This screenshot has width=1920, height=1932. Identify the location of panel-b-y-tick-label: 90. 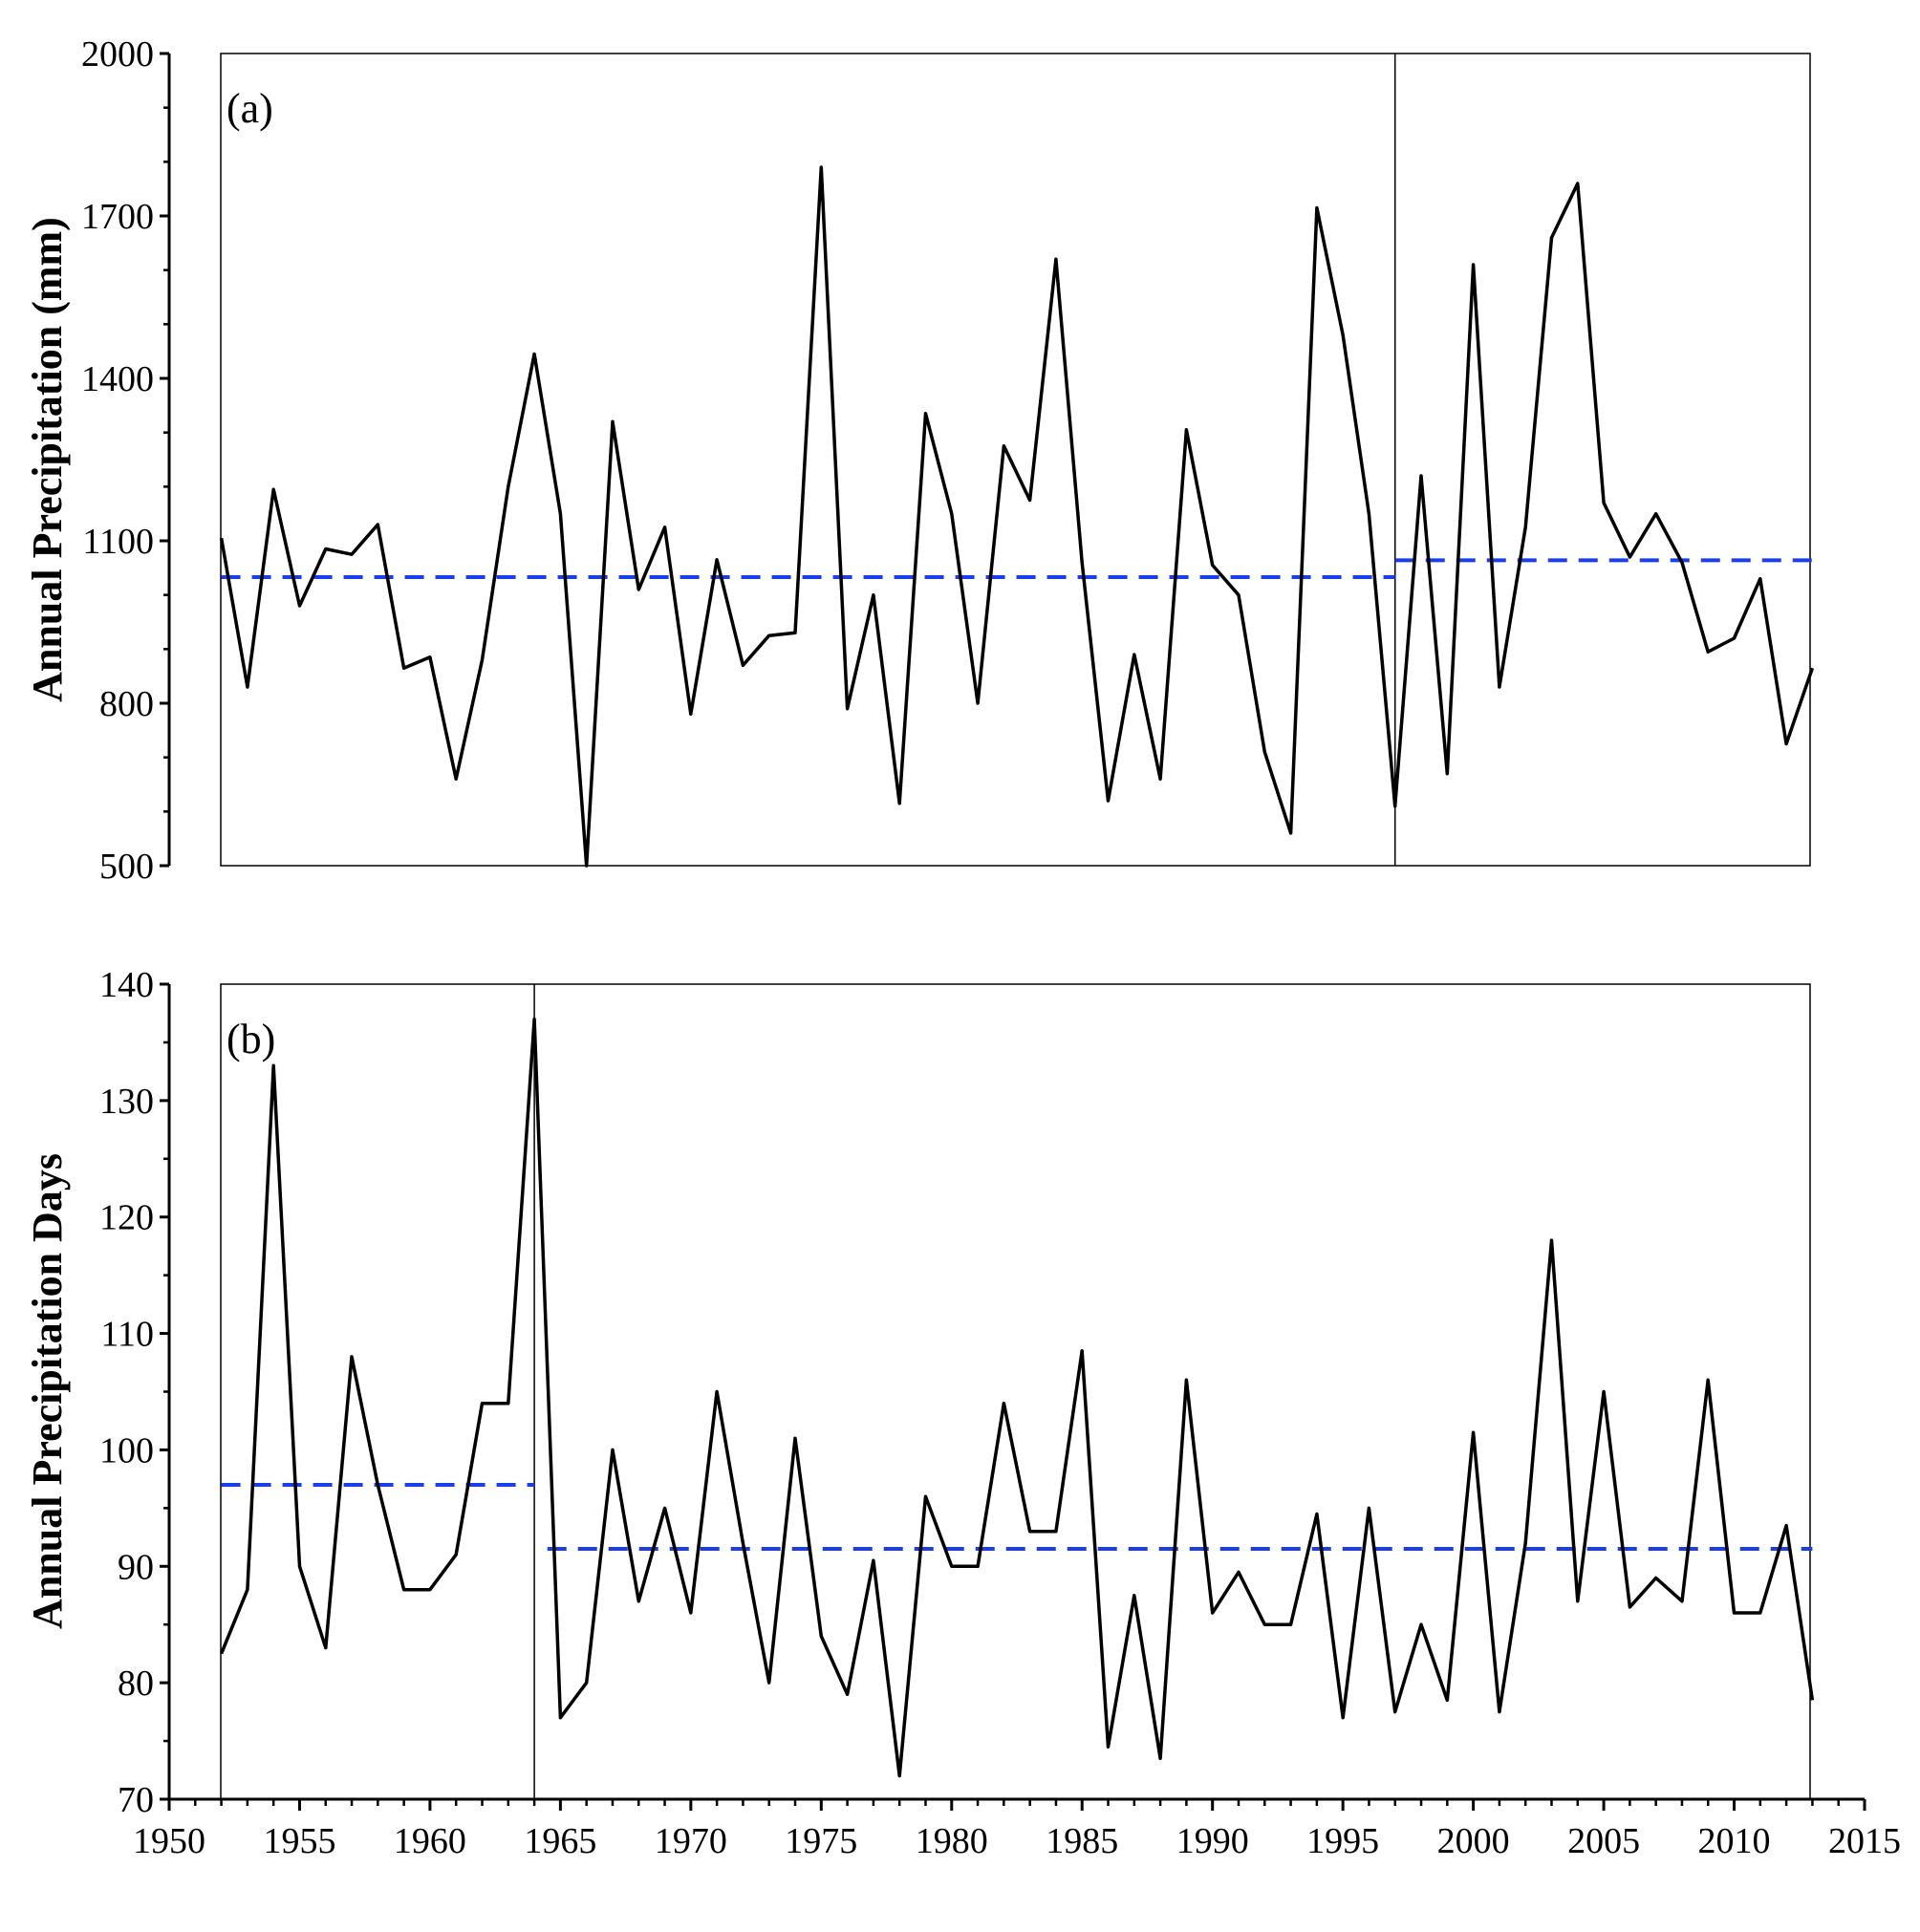
(136, 1567).